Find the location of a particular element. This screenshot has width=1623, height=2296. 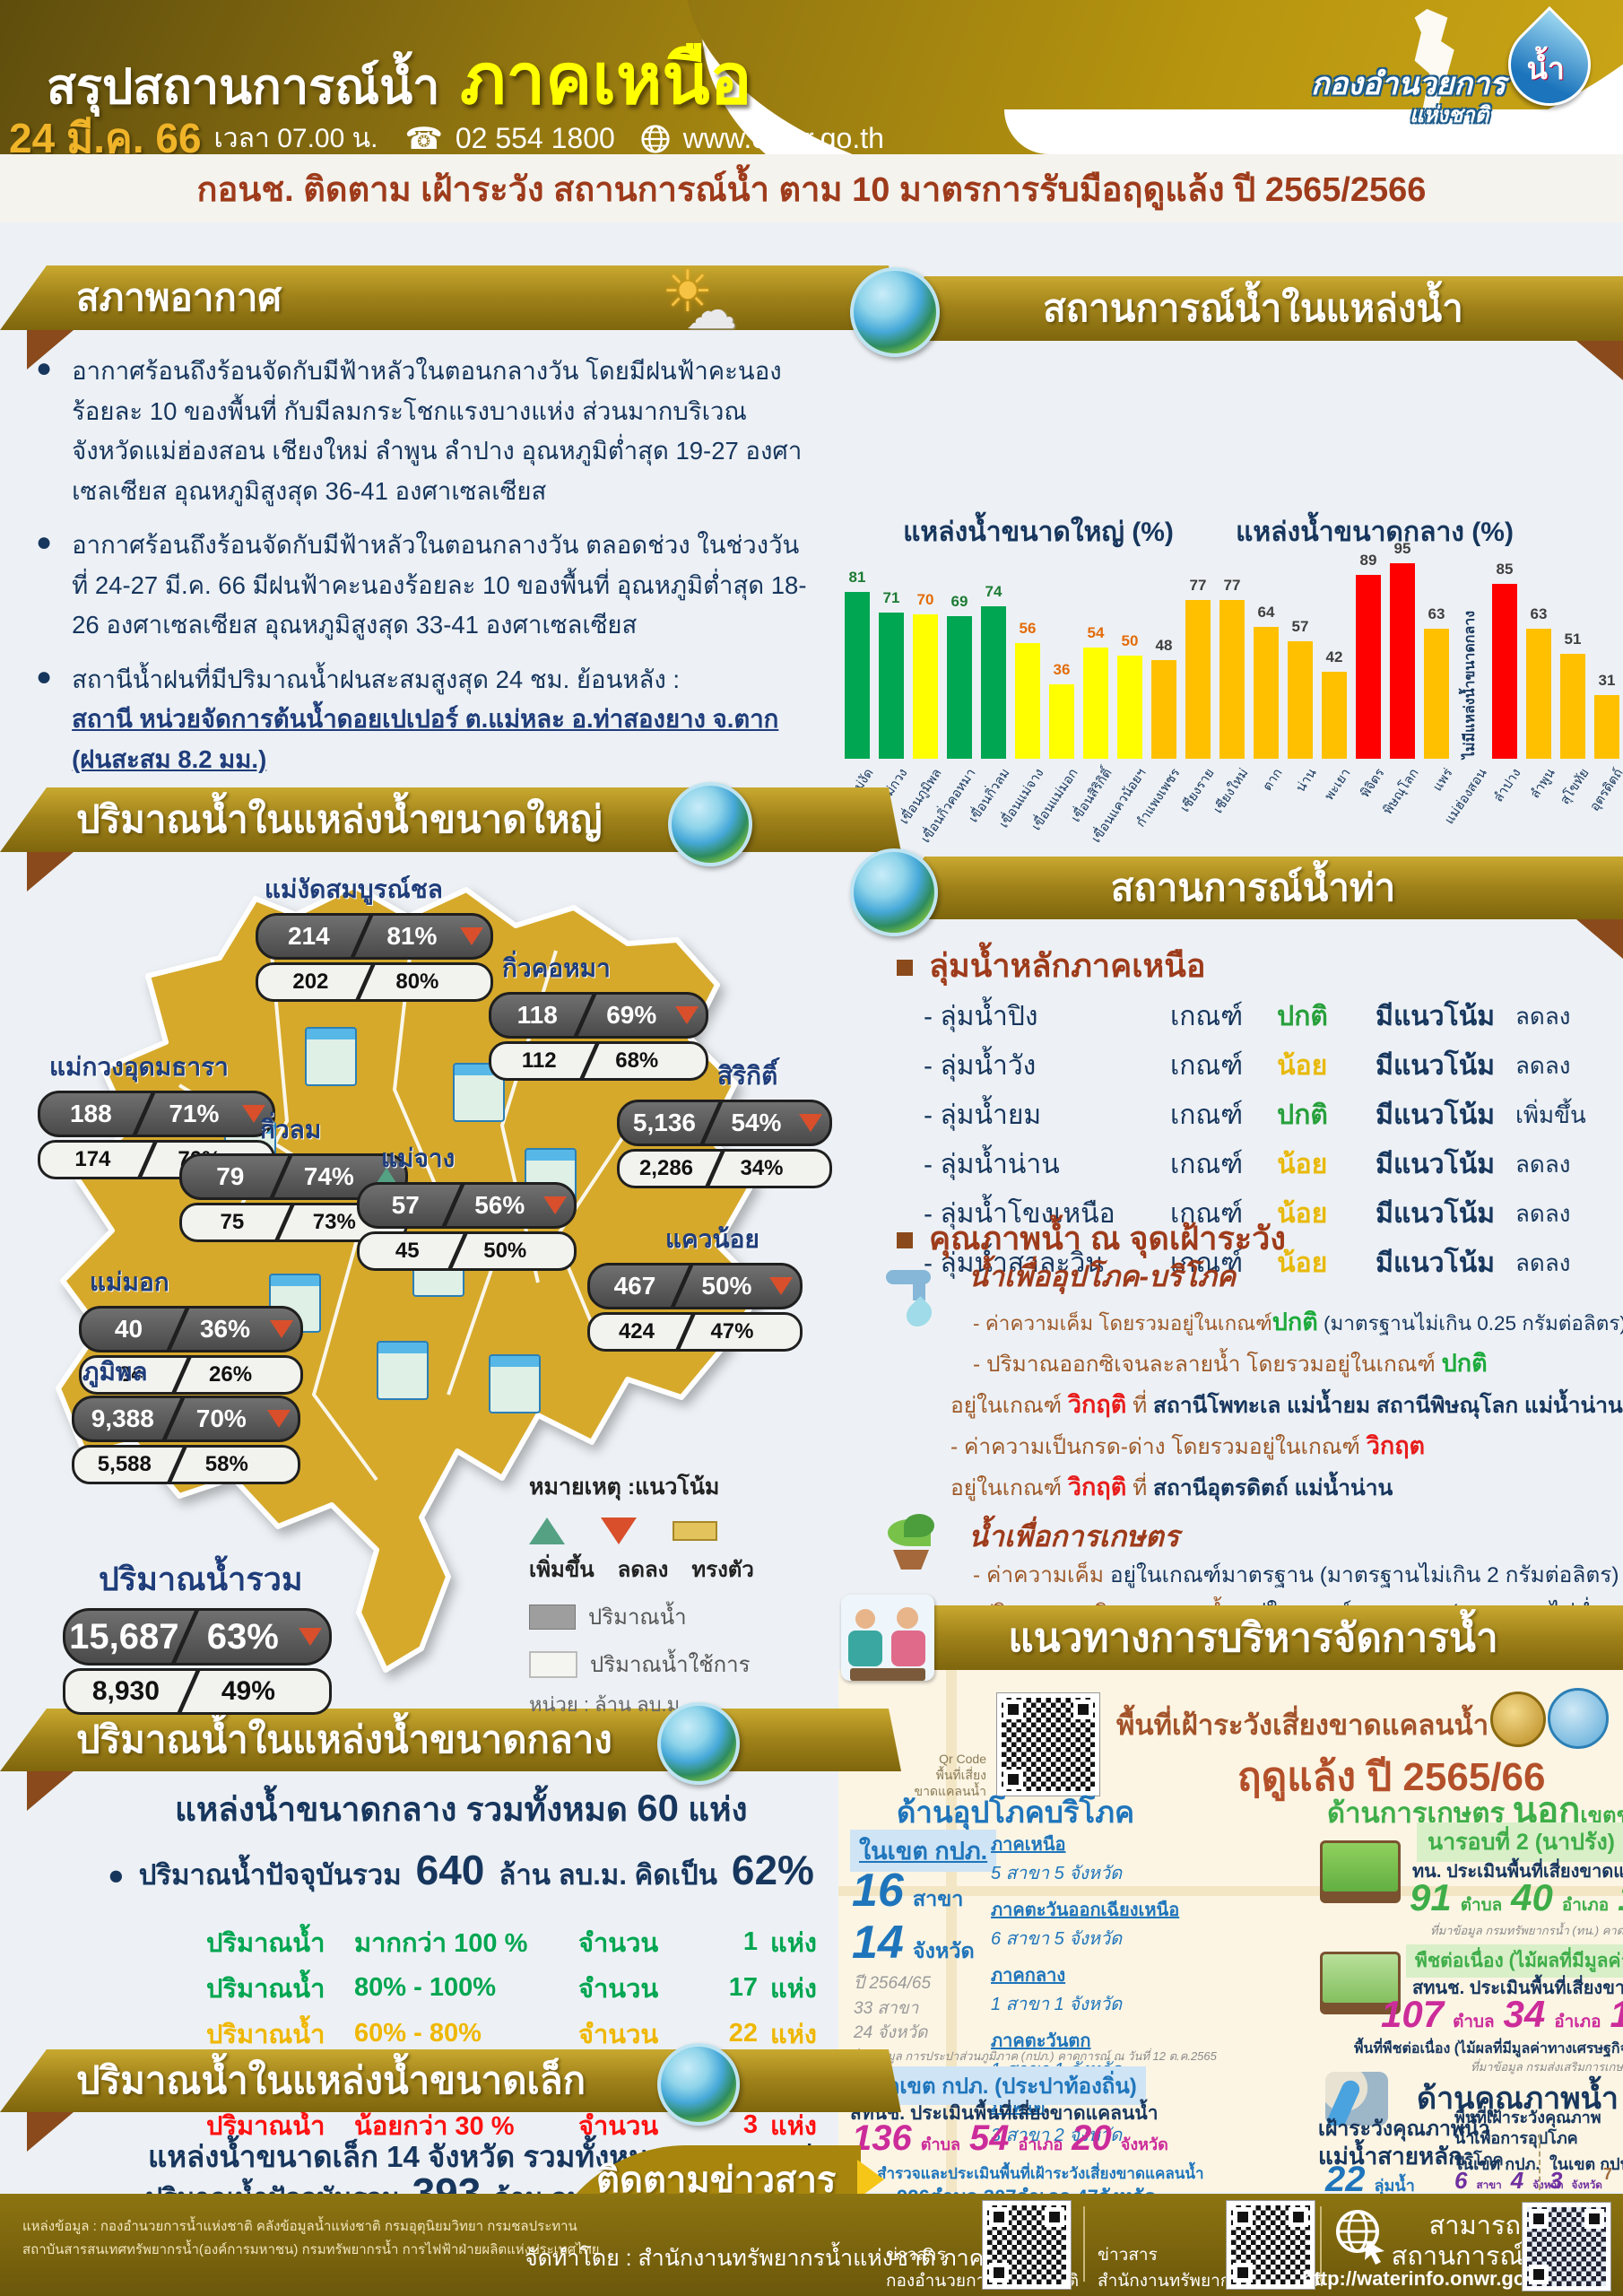

basin-row-ลุ่มน้ำยม: - ลุ่มน้ำยม เกณฑ์ ปกติ มีแนวโน้ม เพิ่มขึ้น is located at coordinates (1269, 1115).